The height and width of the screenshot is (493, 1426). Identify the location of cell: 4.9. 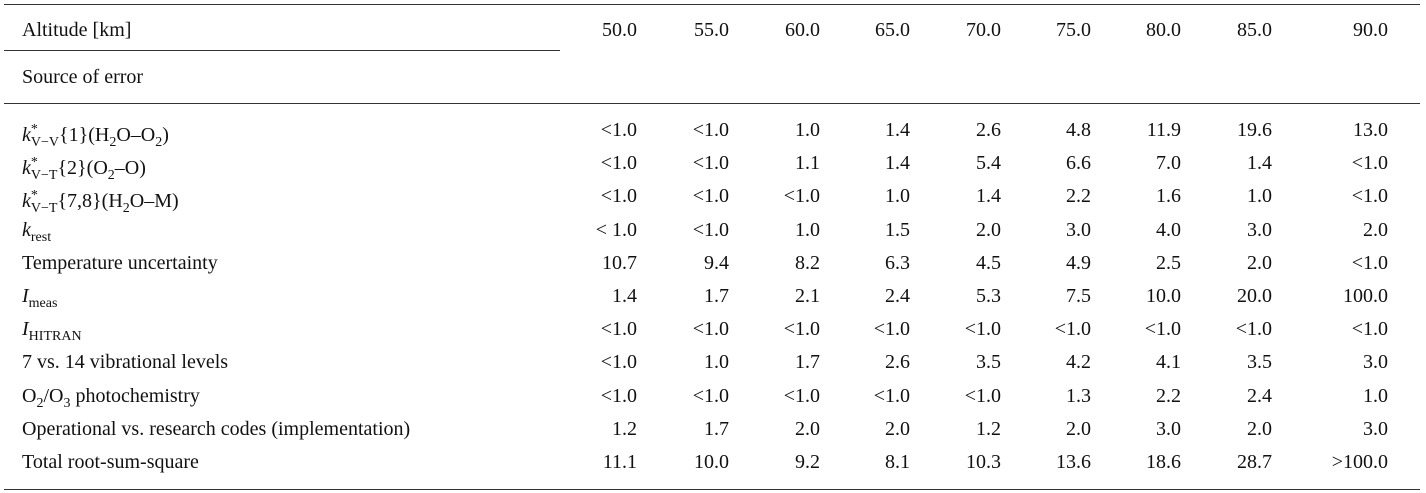
(1078, 262).